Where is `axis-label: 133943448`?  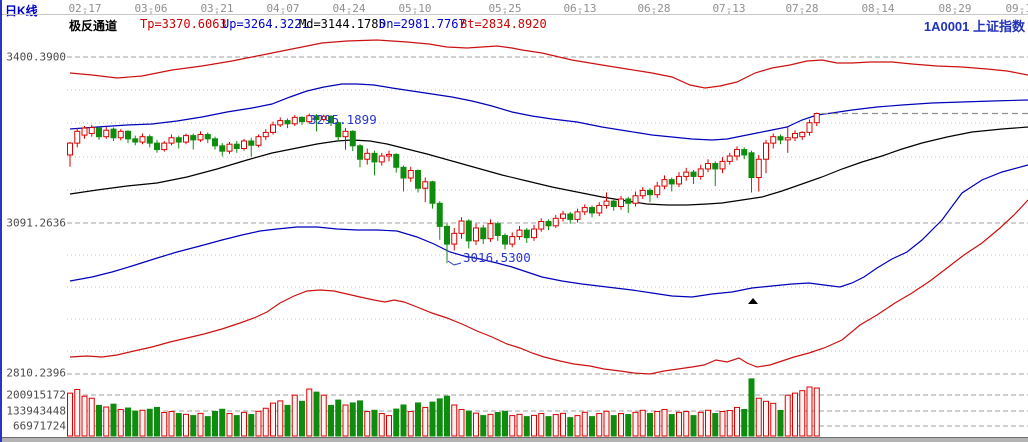 axis-label: 133943448 is located at coordinates (36, 411).